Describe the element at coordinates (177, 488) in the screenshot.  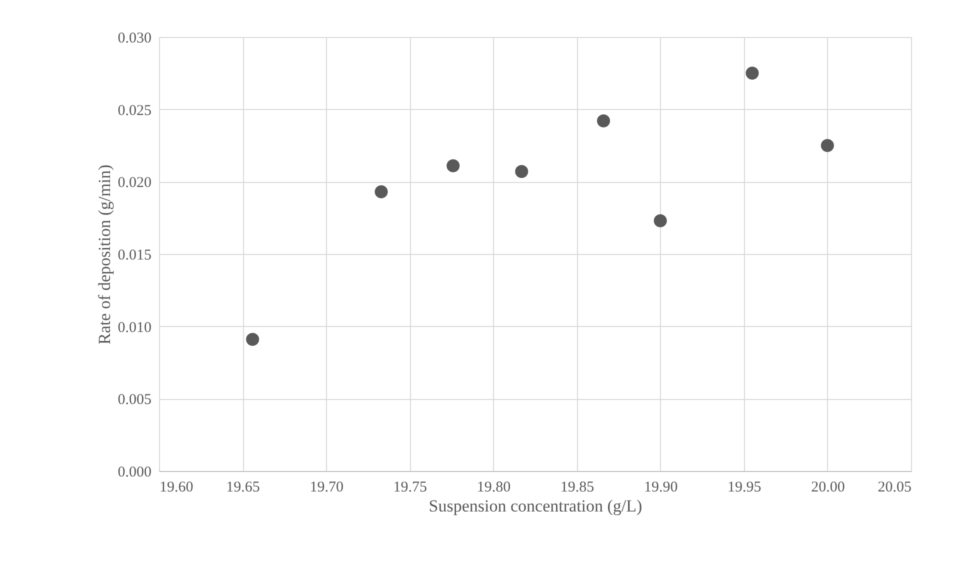
I see `x-tick-label: 19.60` at that location.